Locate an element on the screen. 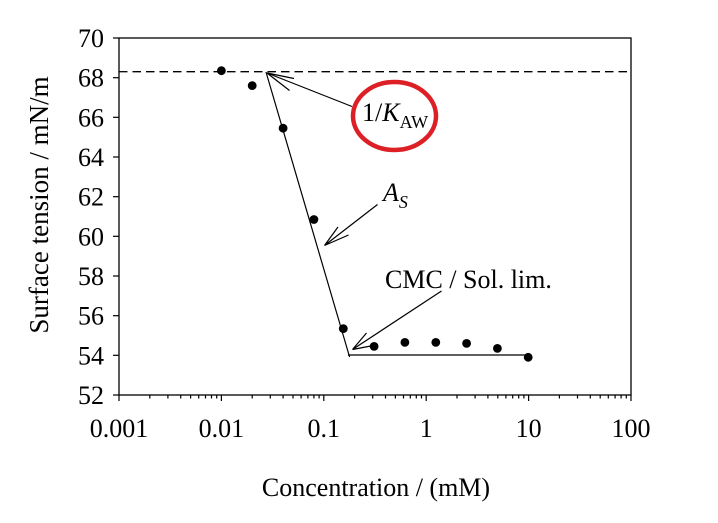 This screenshot has height=523, width=718. svg-text: 0.01 is located at coordinates (222, 428).